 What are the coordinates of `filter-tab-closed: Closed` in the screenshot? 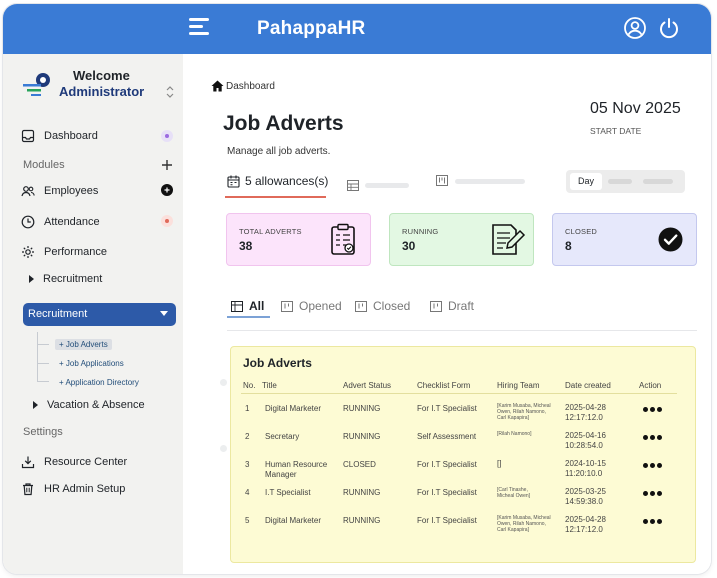 It's located at (382, 306).